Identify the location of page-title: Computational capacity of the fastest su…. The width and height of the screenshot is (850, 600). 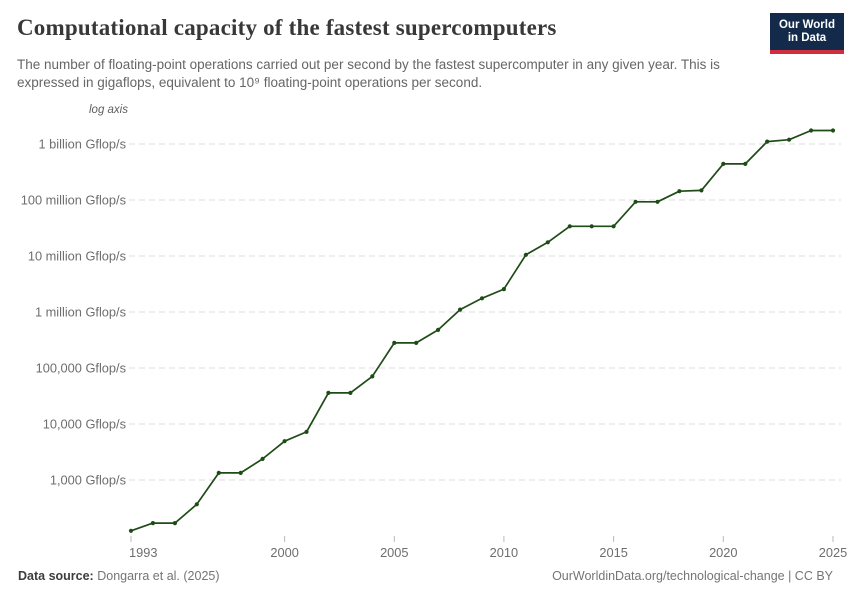
(287, 27).